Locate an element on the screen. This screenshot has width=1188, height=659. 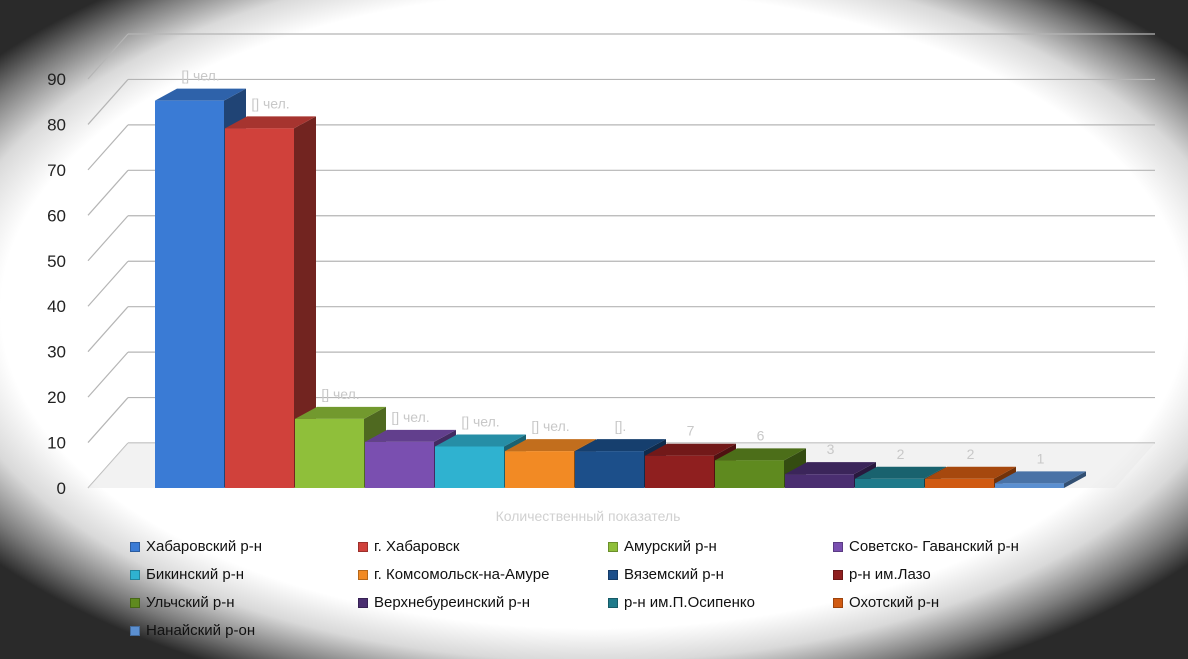
x-axis-title: Количественный показатель is located at coordinates (588, 516).